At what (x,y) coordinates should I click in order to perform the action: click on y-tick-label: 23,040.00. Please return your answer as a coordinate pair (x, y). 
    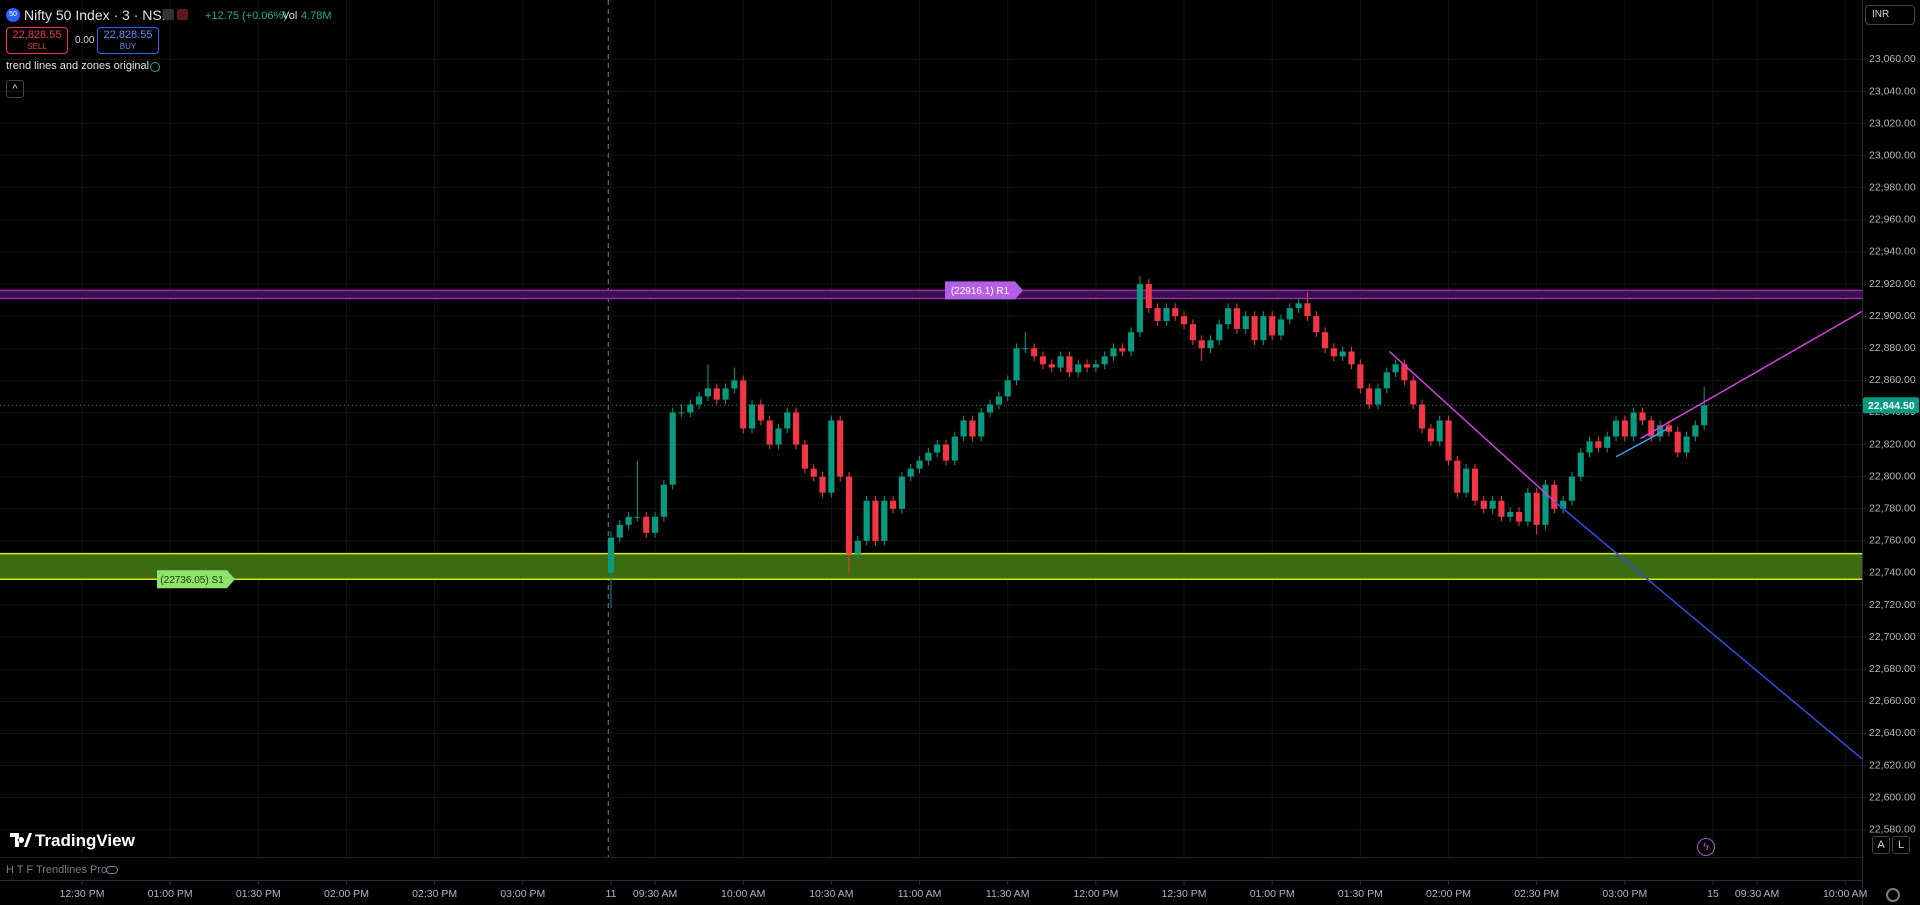
    Looking at the image, I should click on (1892, 91).